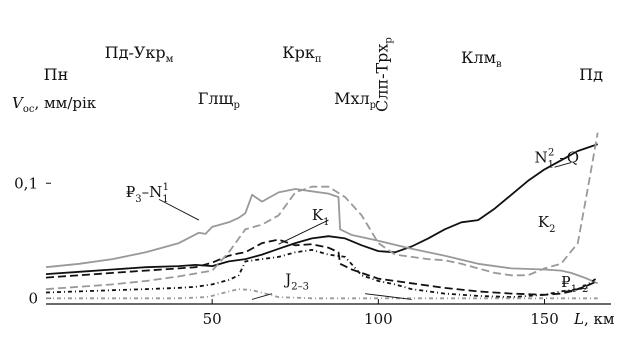 This screenshot has height=343, width=635. What do you see at coordinates (26, 183) in the screenshot?
I see `y-tick-label: 0,1` at bounding box center [26, 183].